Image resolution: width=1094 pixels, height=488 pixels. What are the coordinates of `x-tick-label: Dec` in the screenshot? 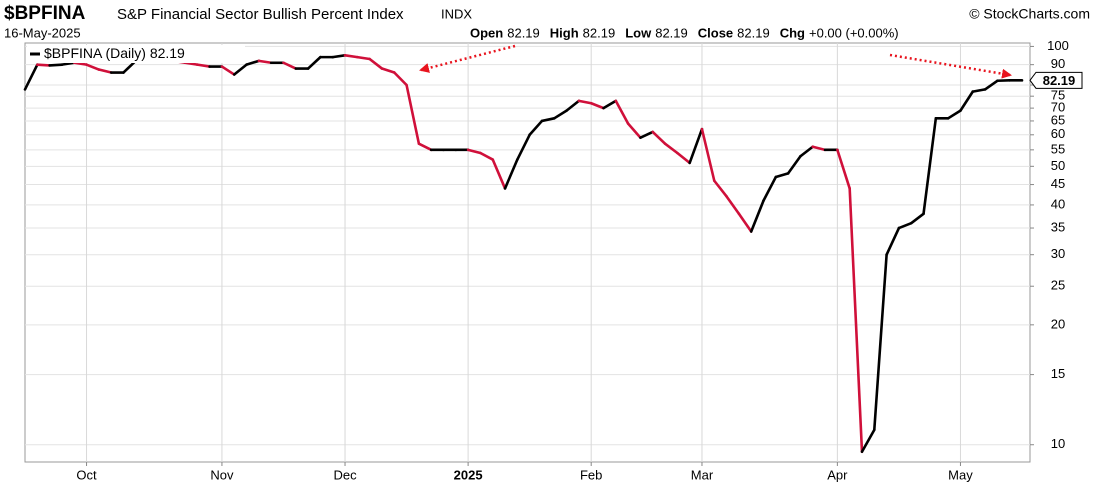 It's located at (345, 474).